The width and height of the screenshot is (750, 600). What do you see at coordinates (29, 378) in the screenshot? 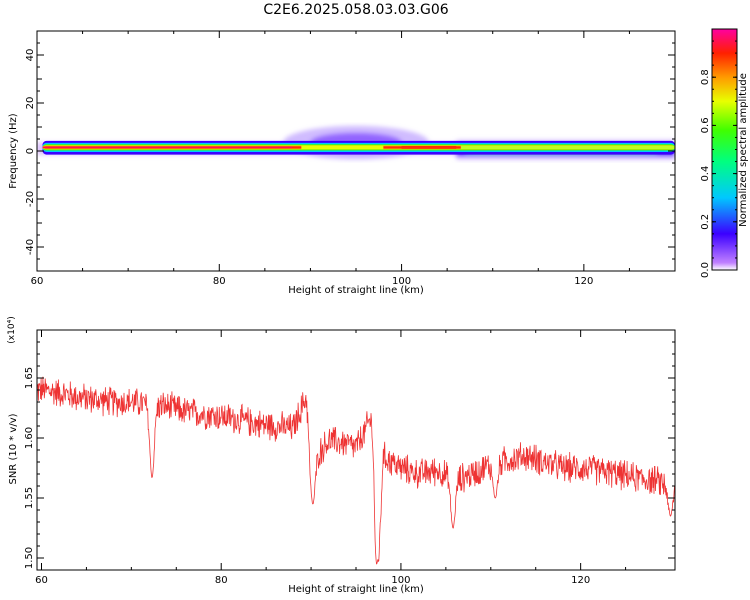
I see `snr-ytick-label: 1.65` at bounding box center [29, 378].